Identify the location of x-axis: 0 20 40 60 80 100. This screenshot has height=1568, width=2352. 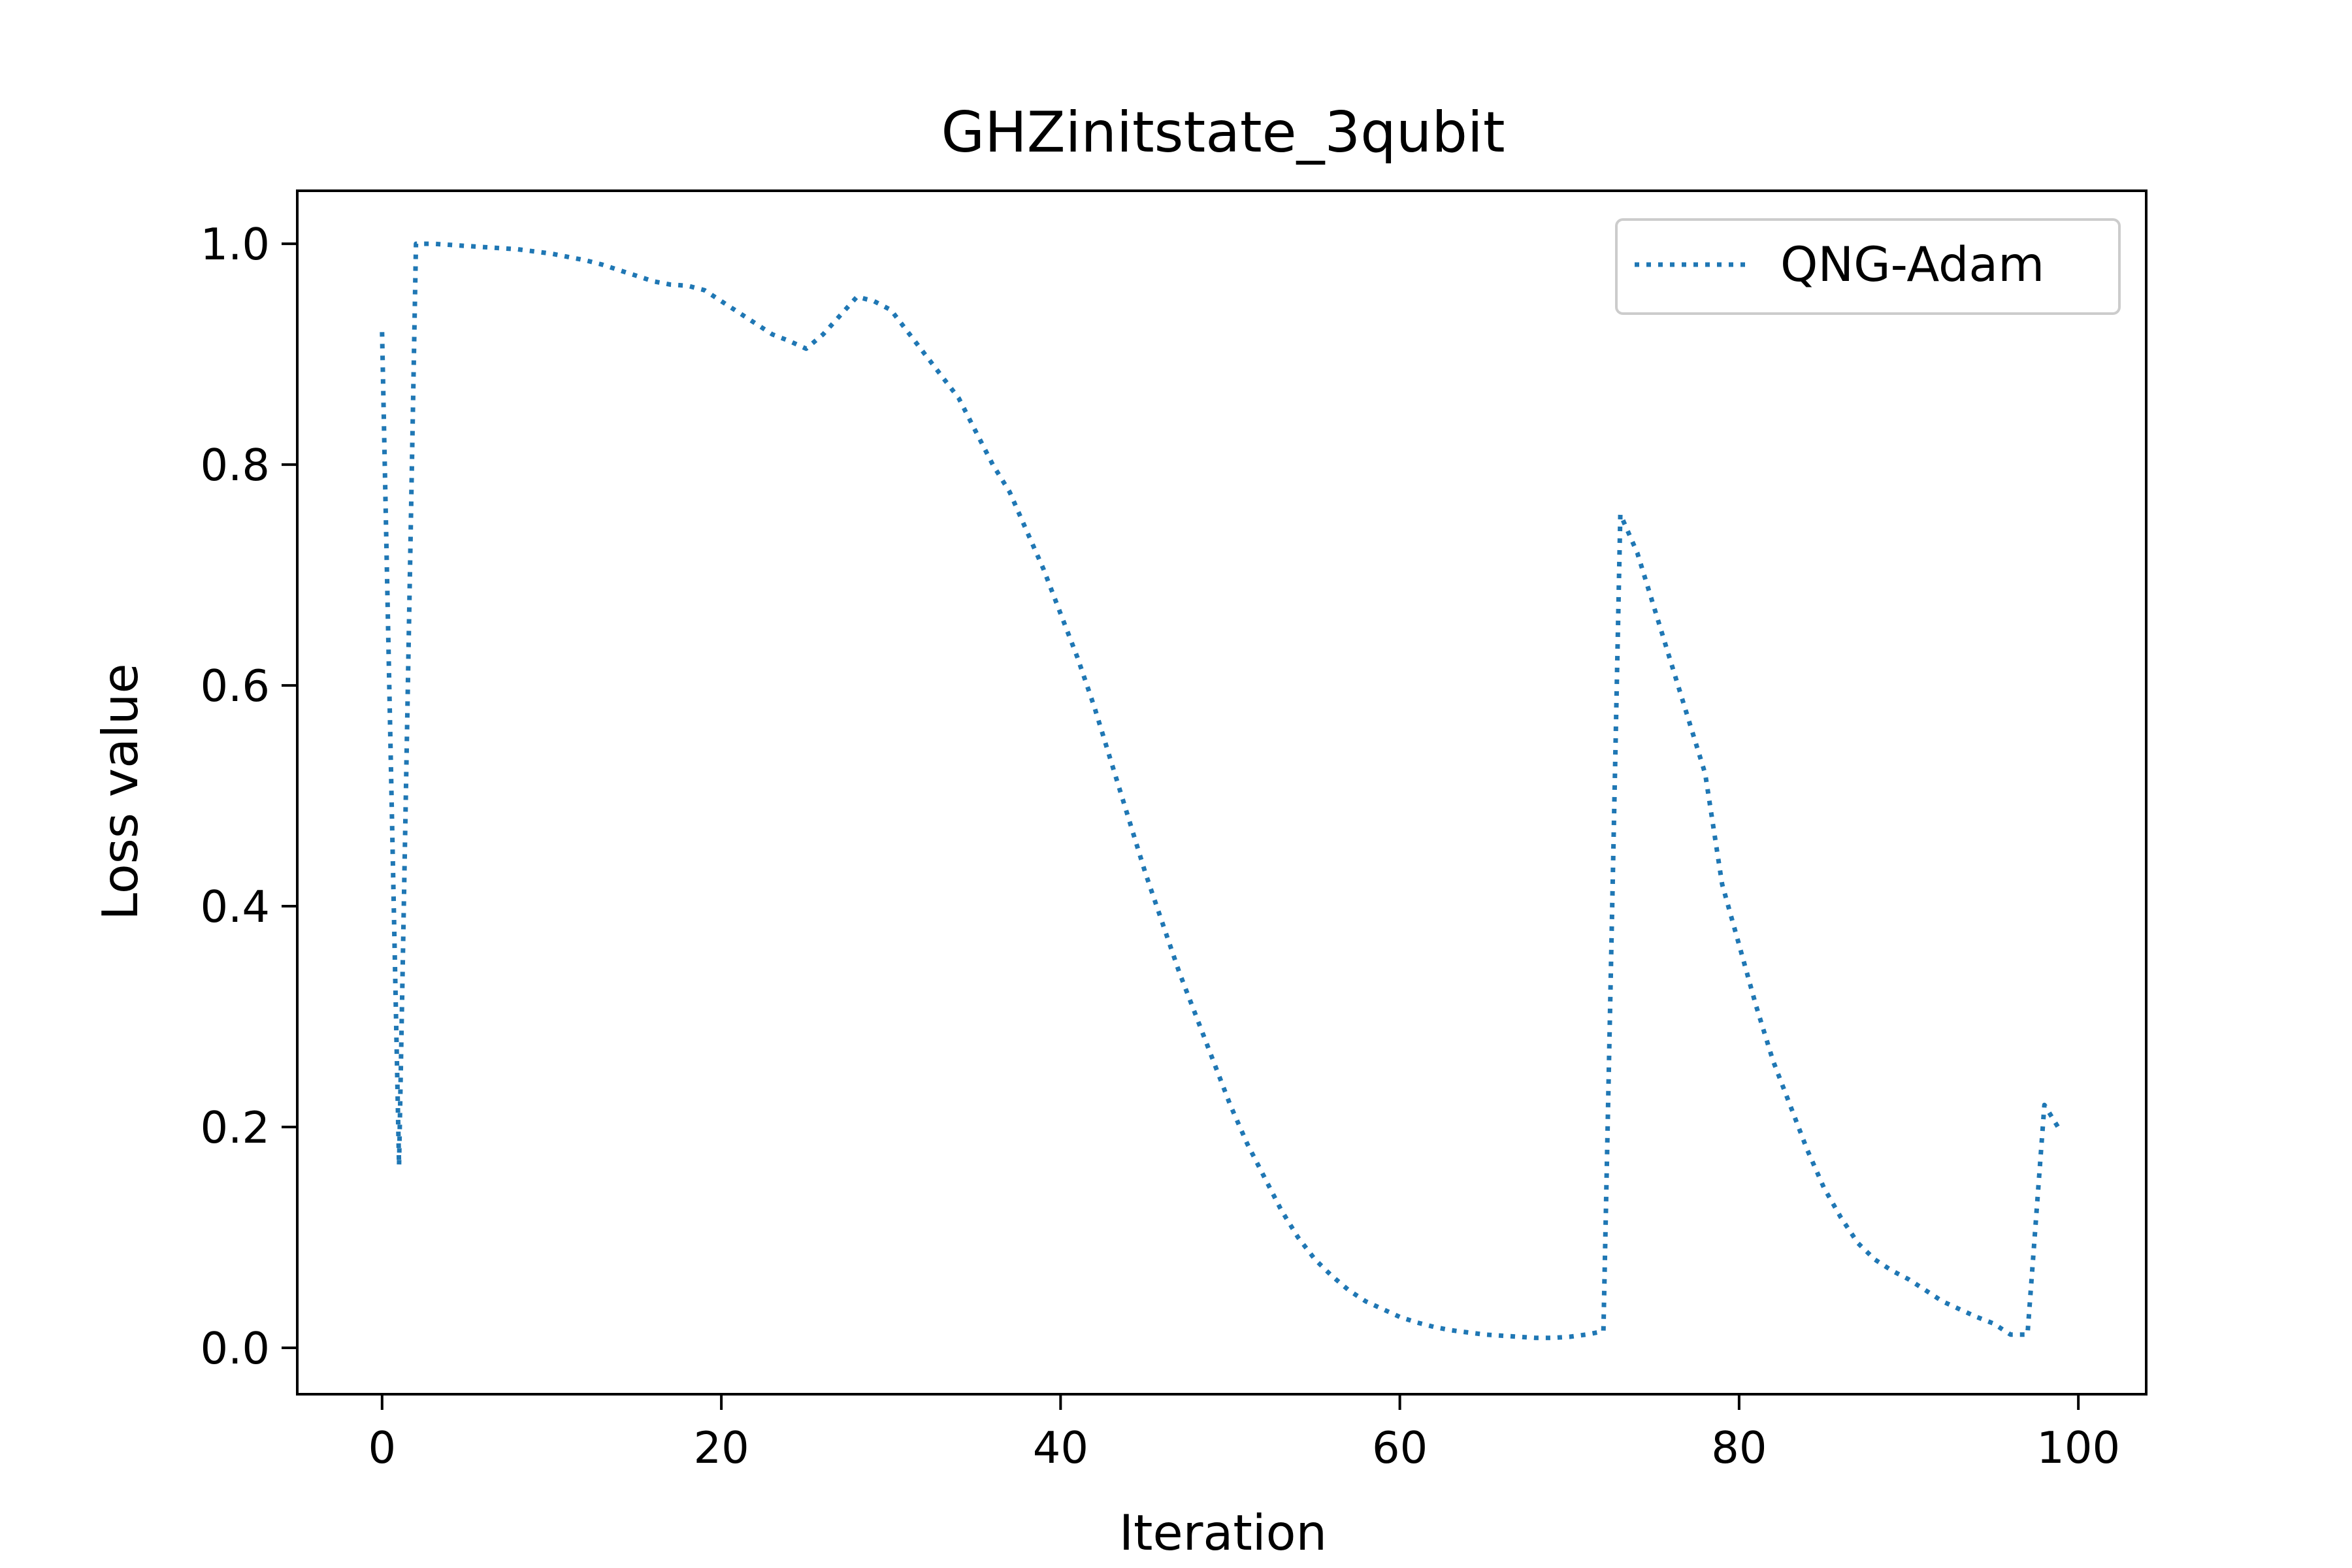
(1244, 1433).